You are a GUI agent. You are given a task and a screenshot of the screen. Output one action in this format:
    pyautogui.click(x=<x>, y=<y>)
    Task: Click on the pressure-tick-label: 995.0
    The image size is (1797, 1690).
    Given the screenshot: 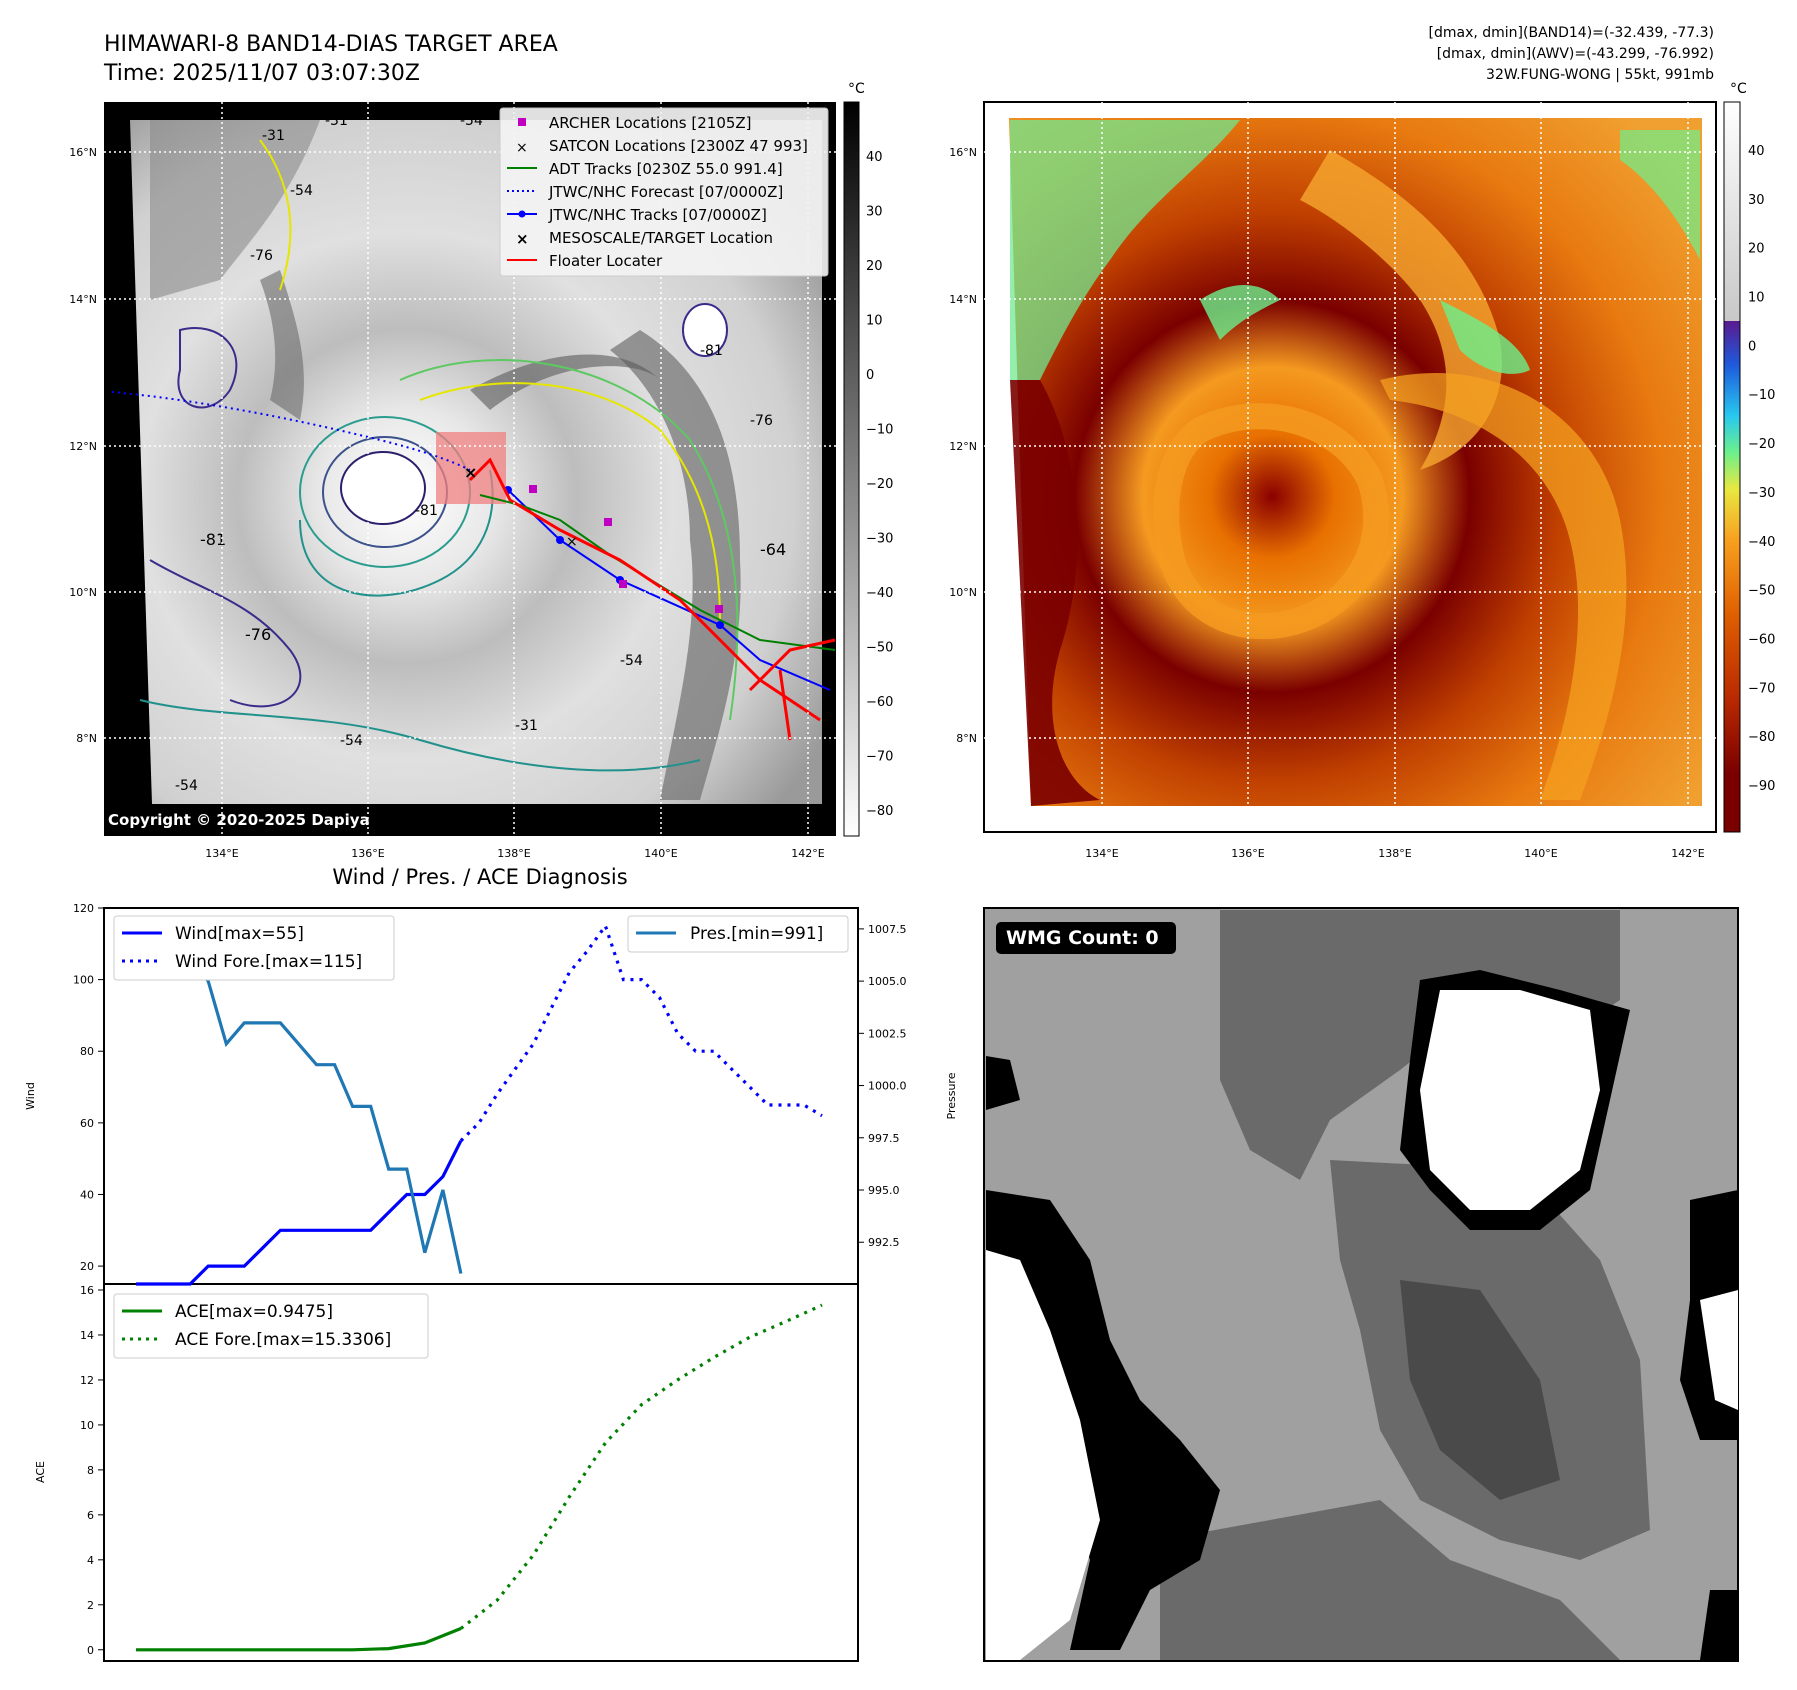 What is the action you would take?
    pyautogui.click(x=884, y=1190)
    